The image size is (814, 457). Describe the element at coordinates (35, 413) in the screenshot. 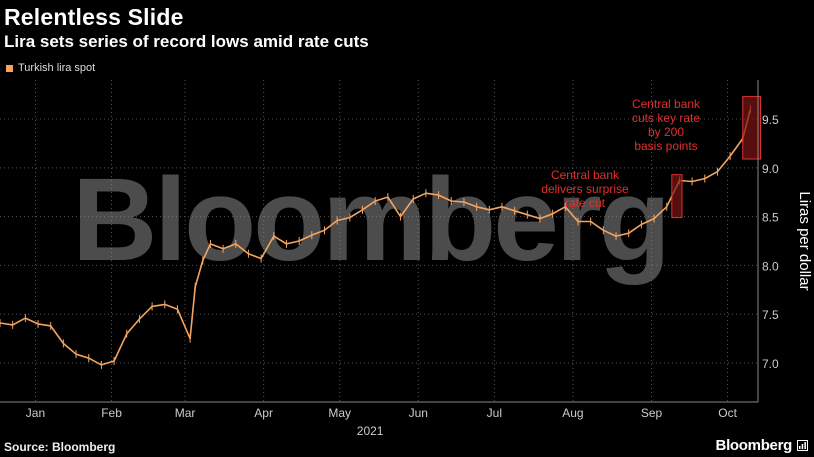

I see `x-tick-label: Jan` at that location.